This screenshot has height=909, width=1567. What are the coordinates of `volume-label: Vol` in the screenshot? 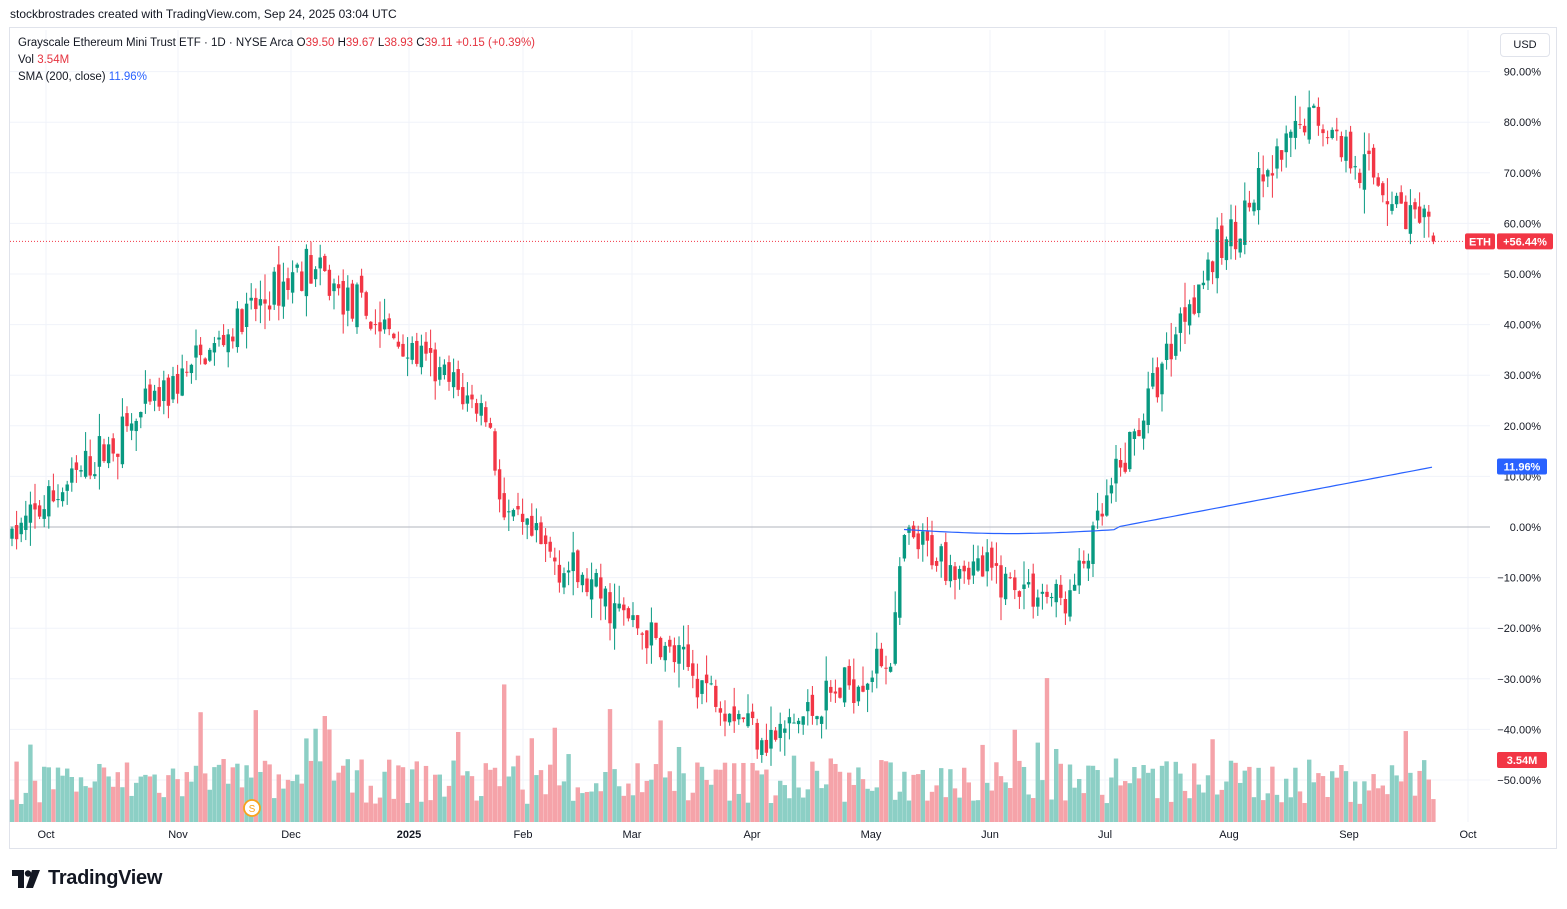 It's located at (26, 60).